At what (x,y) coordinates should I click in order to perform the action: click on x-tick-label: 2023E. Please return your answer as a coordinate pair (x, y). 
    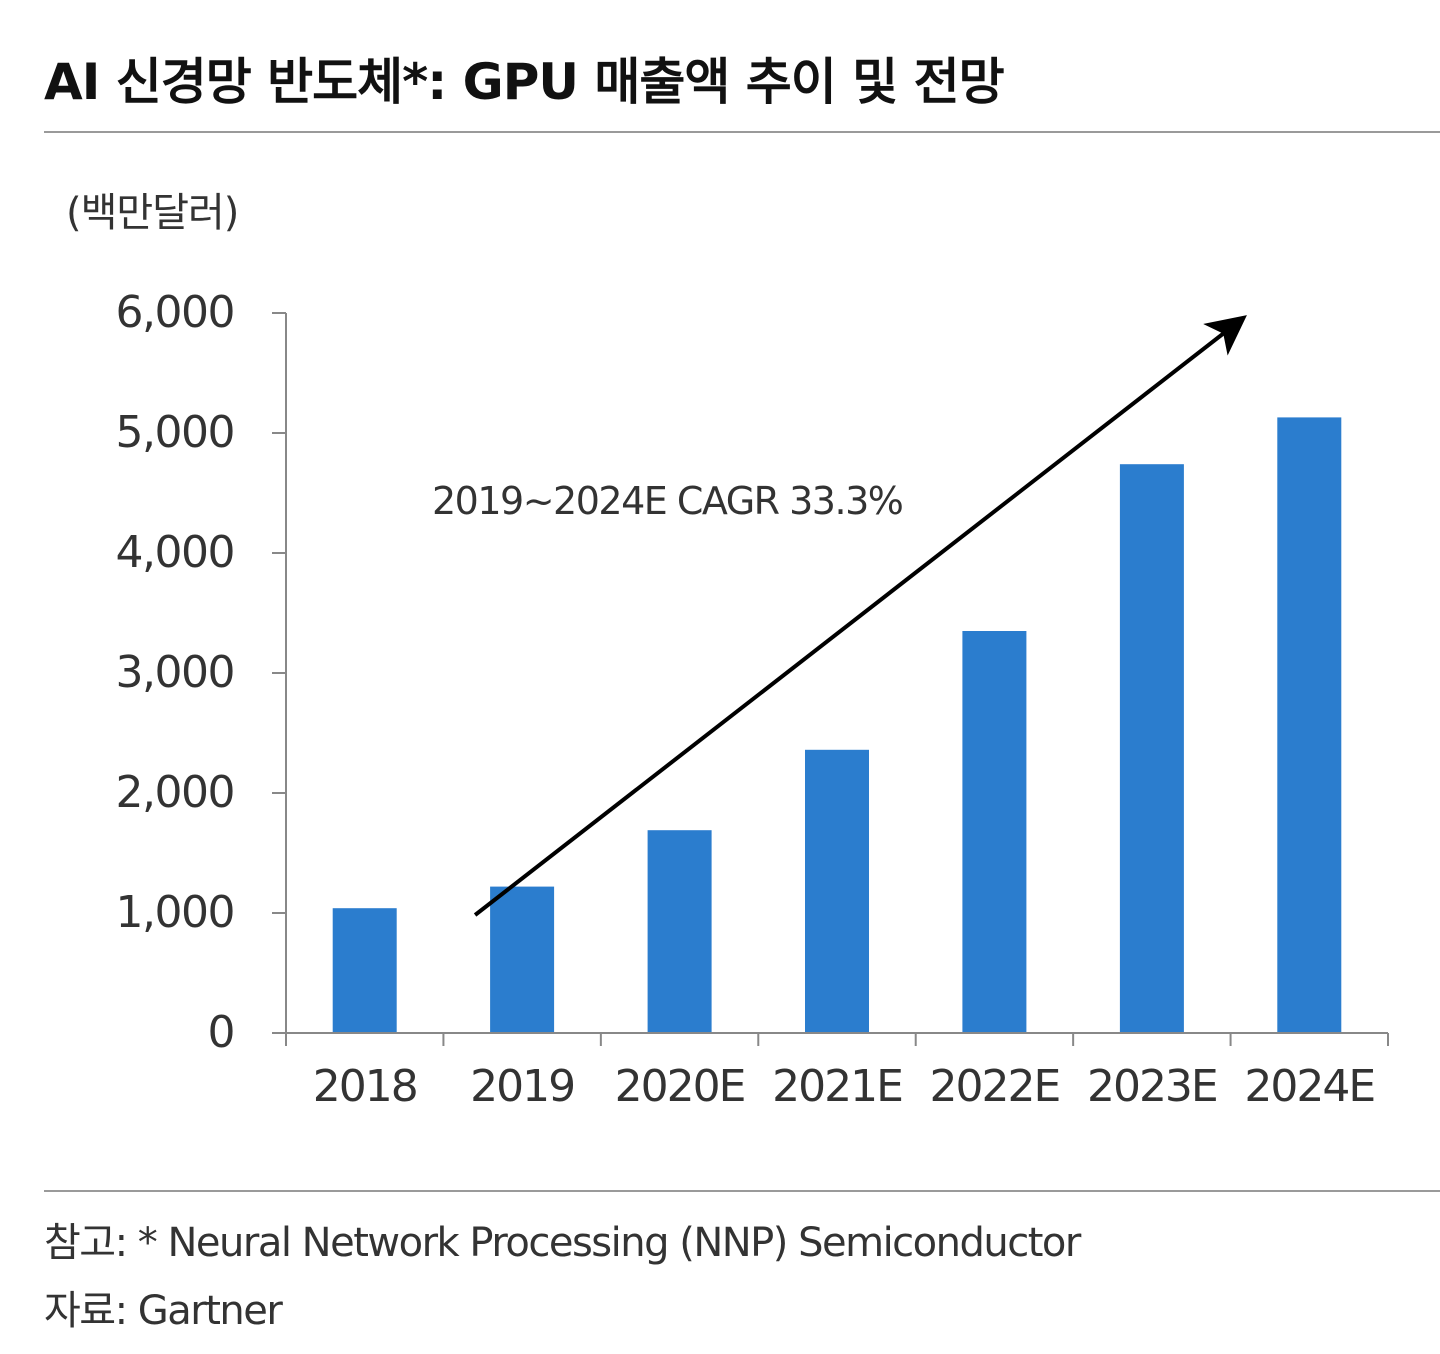
    Looking at the image, I should click on (1152, 1086).